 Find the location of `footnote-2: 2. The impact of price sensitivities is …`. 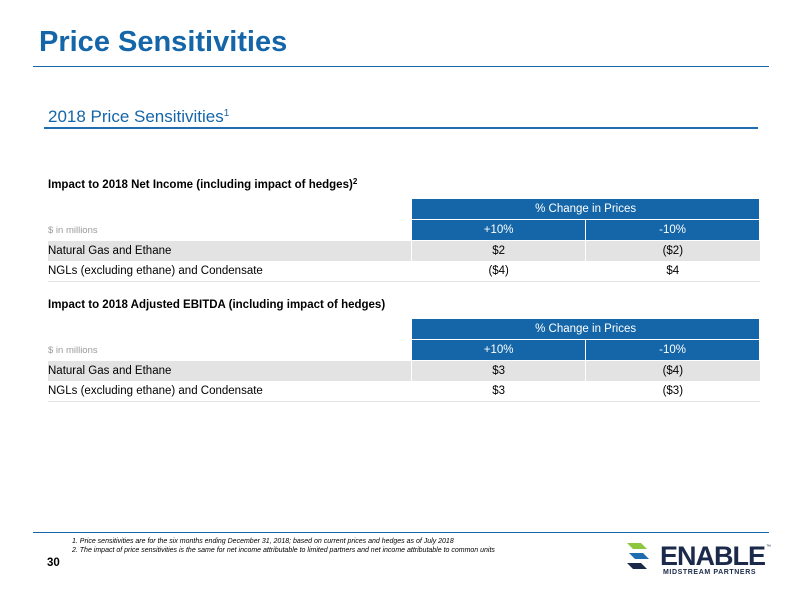

footnote-2: 2. The impact of price sensitivities is … is located at coordinates (283, 550).